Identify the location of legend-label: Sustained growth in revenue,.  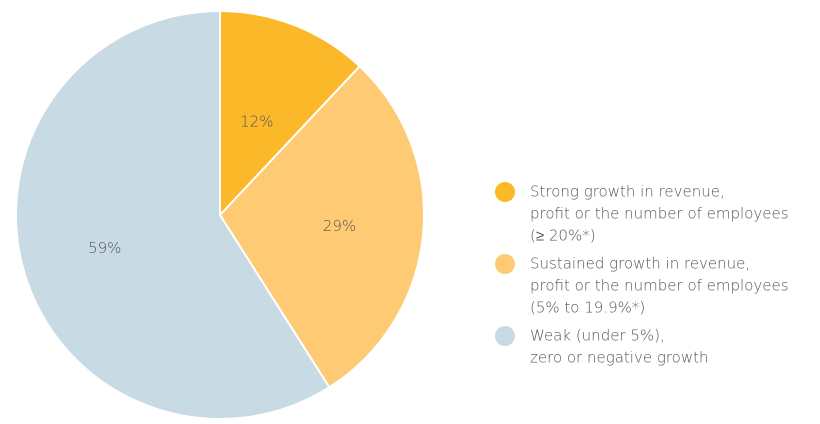
(640, 264).